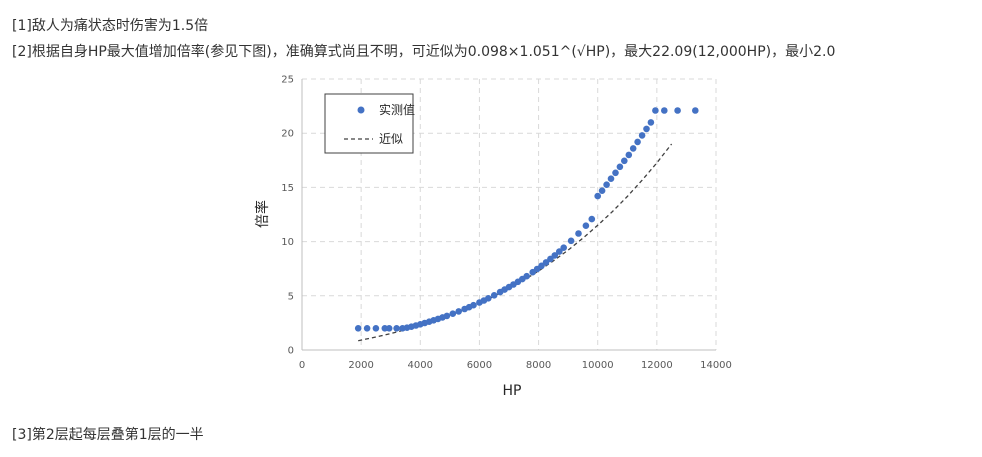  What do you see at coordinates (108, 435) in the screenshot?
I see `note-3: [3]第2层起每层叠第1层的一半` at bounding box center [108, 435].